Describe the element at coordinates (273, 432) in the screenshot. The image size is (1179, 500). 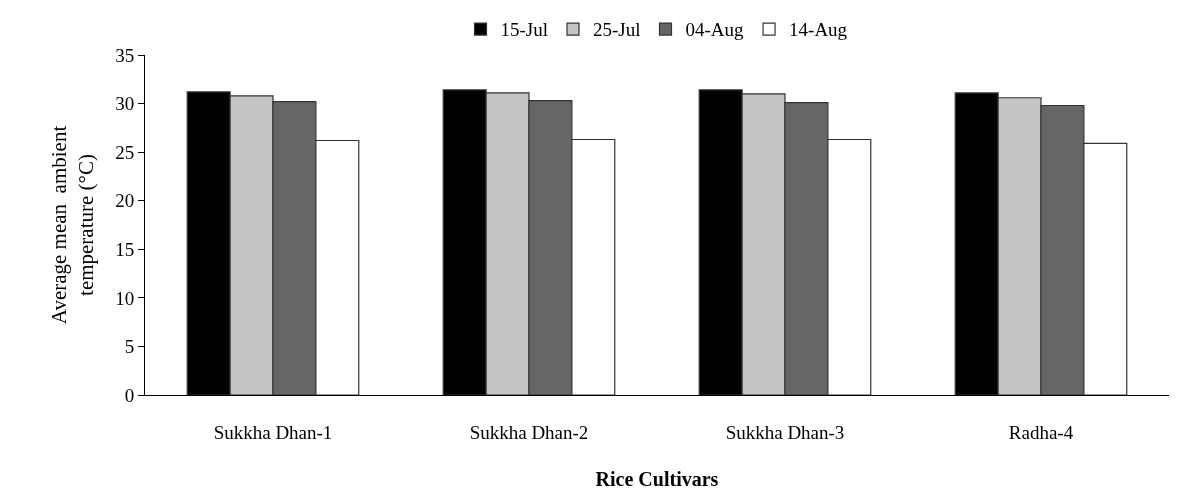
I see `x-tick-label: Sukkha Dhan-1` at that location.